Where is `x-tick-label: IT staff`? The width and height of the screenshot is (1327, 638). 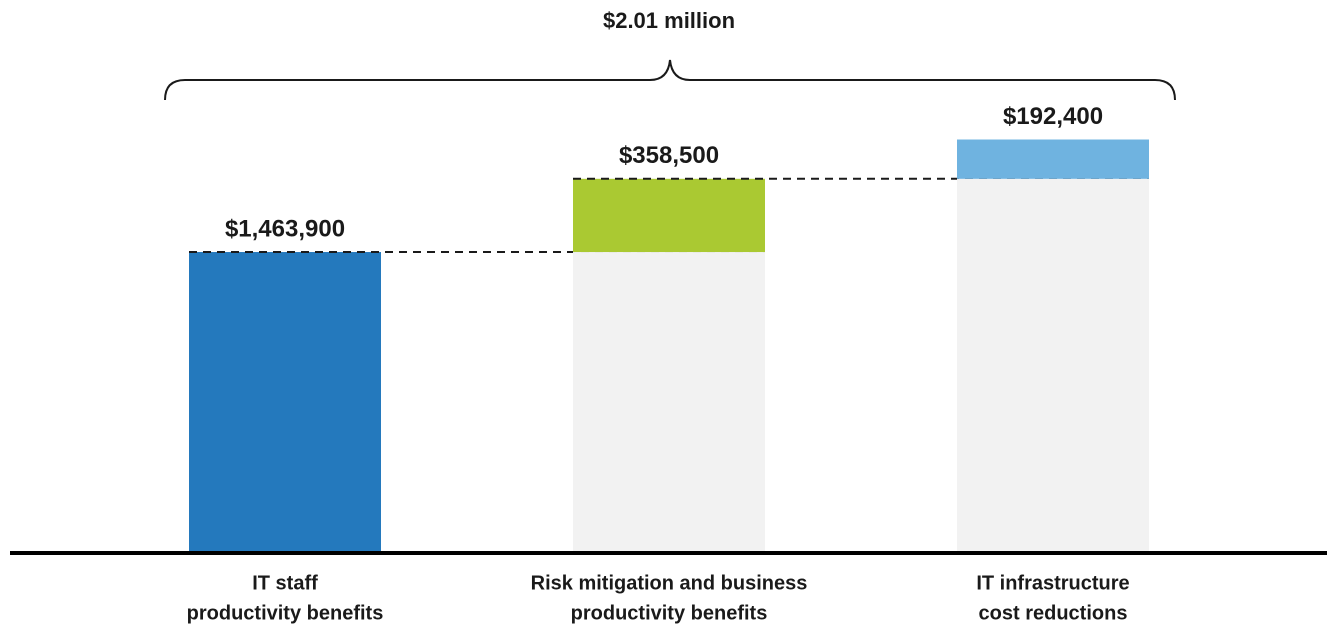
x-tick-label: IT staff is located at coordinates (285, 583).